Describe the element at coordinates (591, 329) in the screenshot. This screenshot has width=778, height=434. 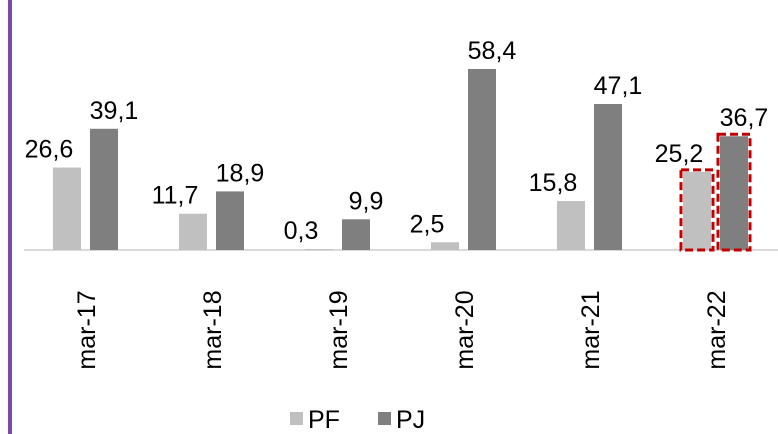
I see `tick-label-mar-21: mar-21` at that location.